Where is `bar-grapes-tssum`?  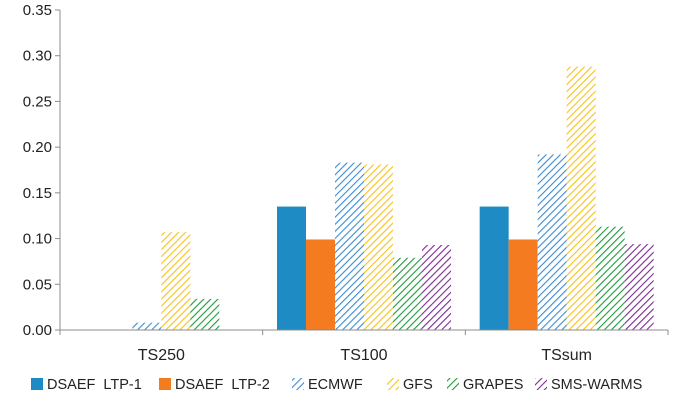
bar-grapes-tssum is located at coordinates (610, 278).